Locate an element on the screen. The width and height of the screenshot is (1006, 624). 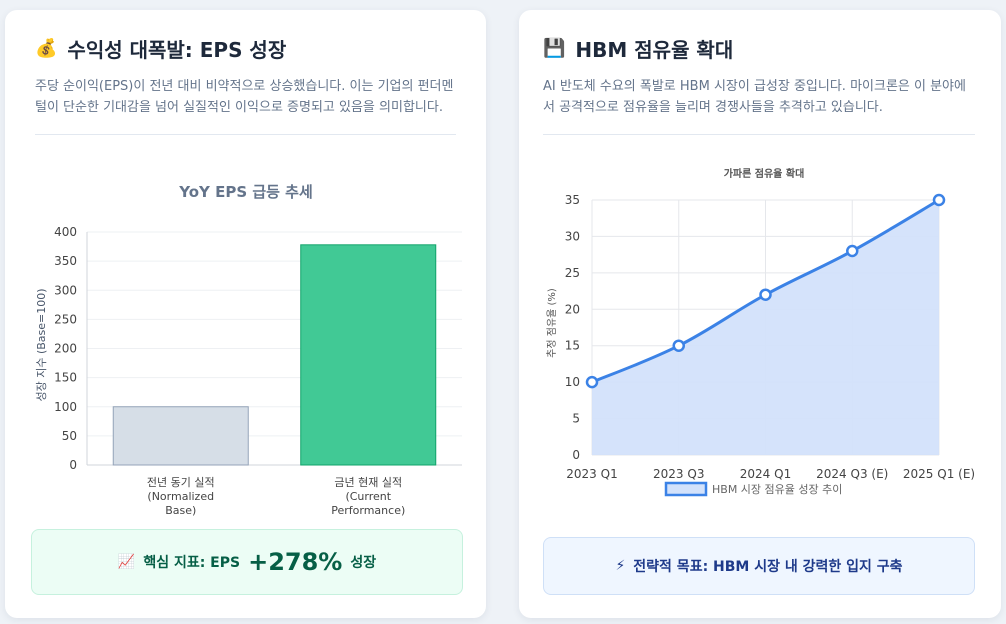
eps-x-tick-label: (Current is located at coordinates (368, 496).